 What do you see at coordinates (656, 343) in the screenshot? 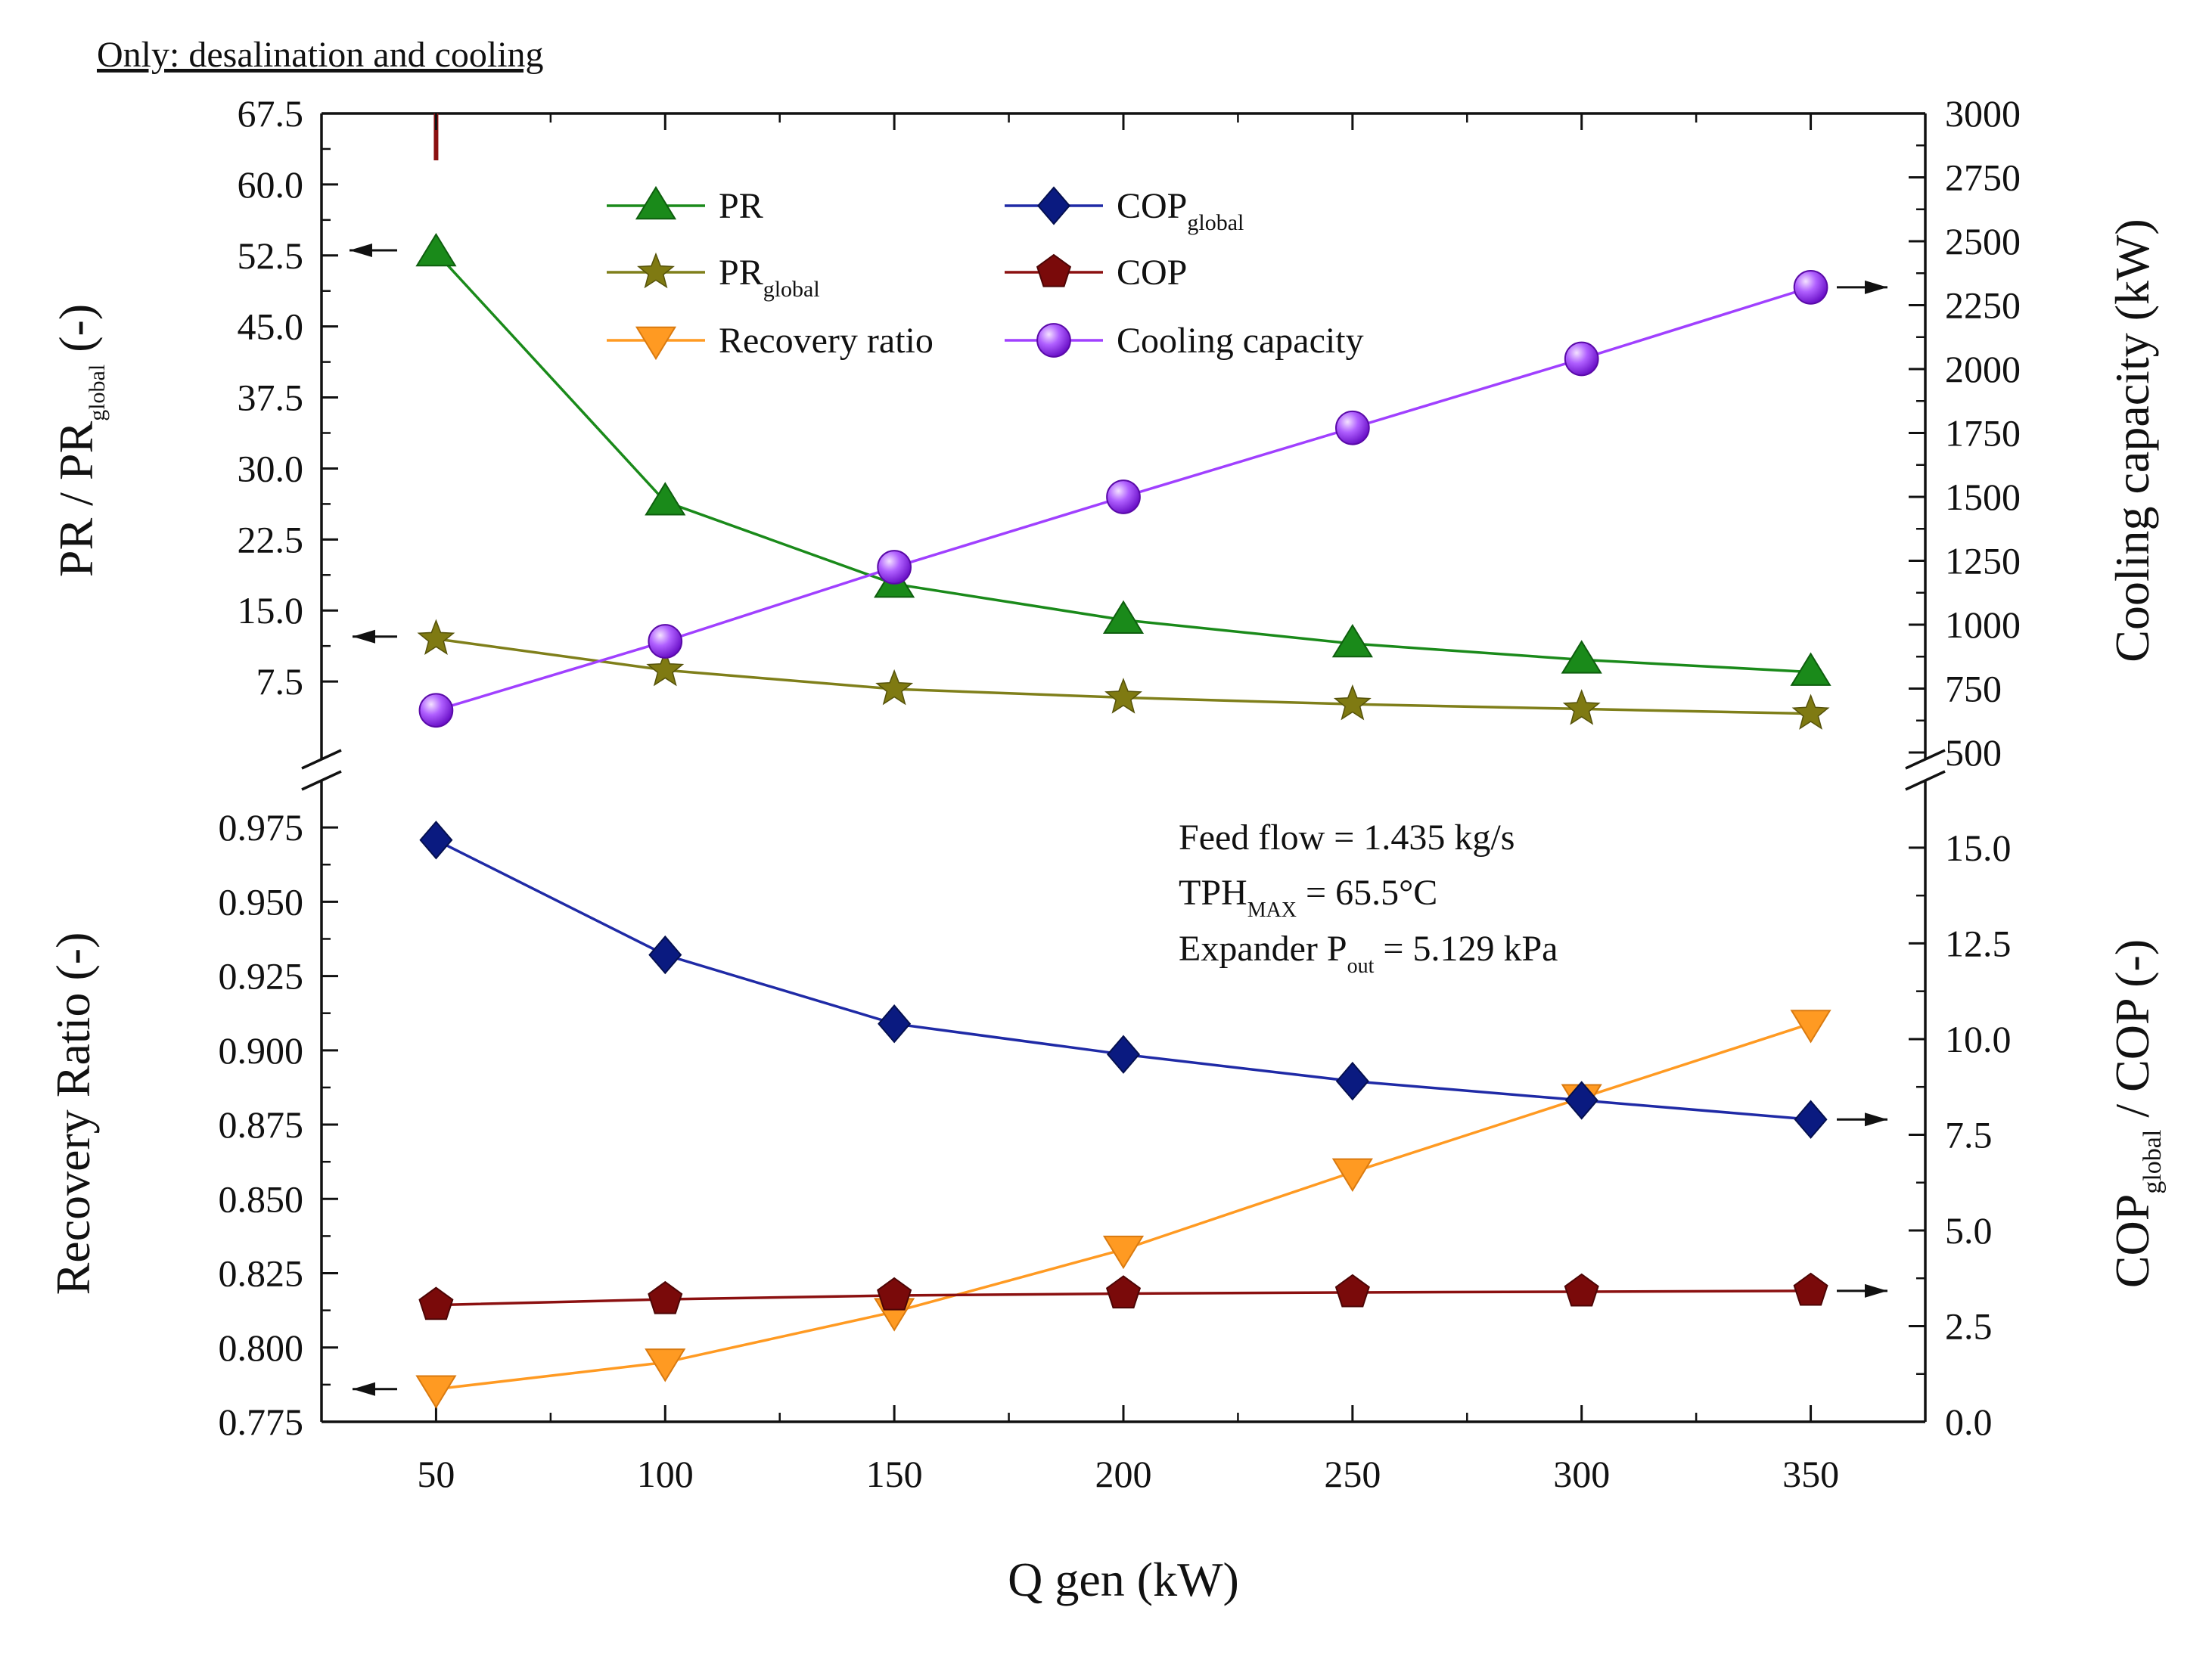
I see `legend-marker-recovery-ratio` at bounding box center [656, 343].